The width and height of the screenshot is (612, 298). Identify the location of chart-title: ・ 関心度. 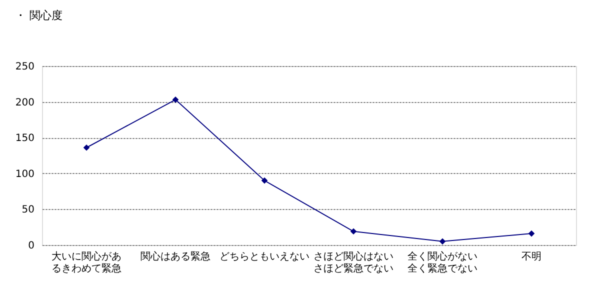
(38, 15).